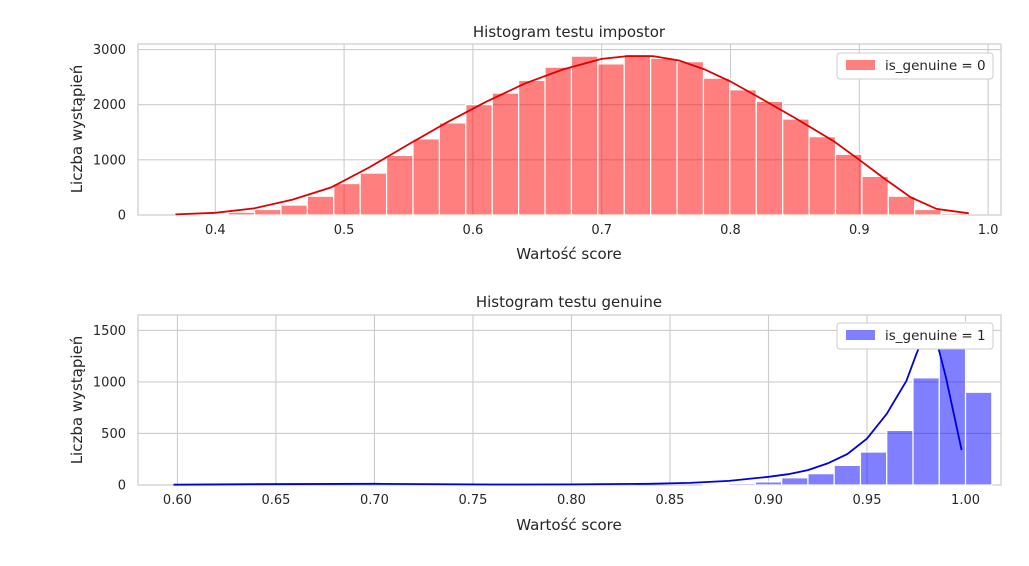  What do you see at coordinates (374, 500) in the screenshot?
I see `x-tick-label: 0.70` at bounding box center [374, 500].